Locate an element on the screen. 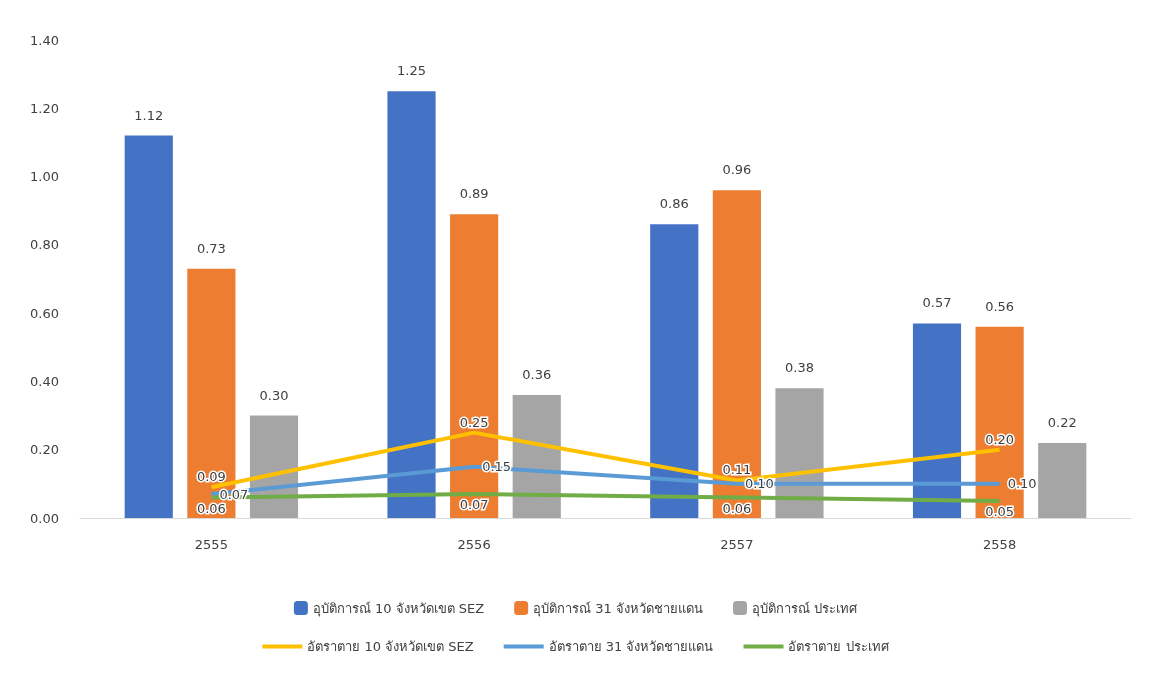  legend-label: อัตราตาย 31 จังหวัดชายแดน is located at coordinates (631, 646).